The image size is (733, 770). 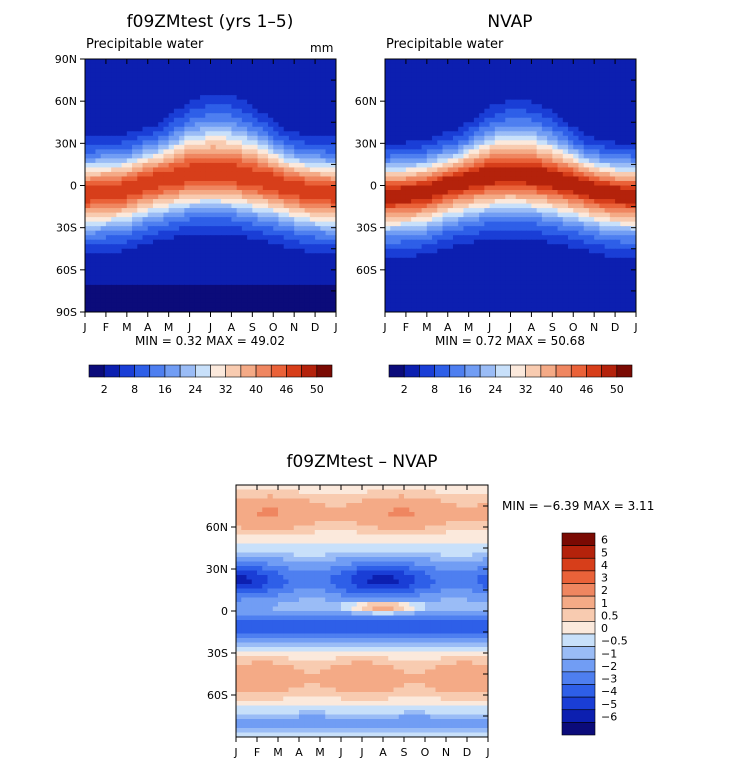 What do you see at coordinates (66, 312) in the screenshot?
I see `model-y-tick-label: 90S` at bounding box center [66, 312].